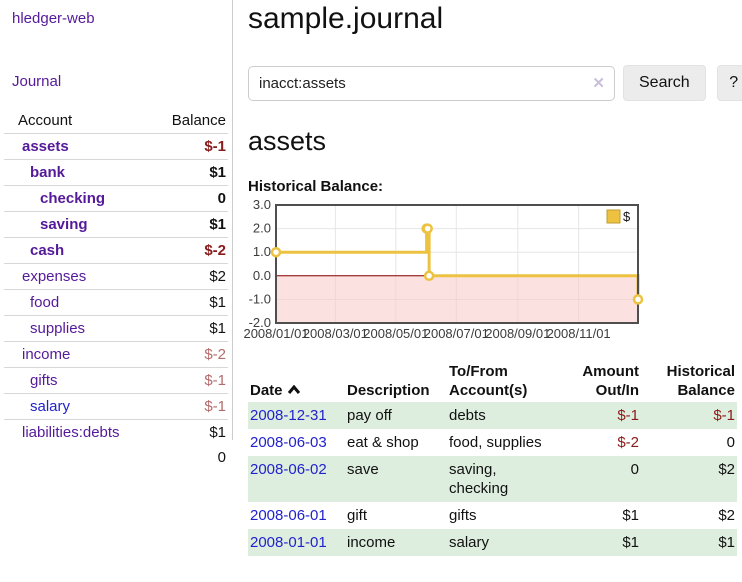  Describe the element at coordinates (50, 406) in the screenshot. I see `account-link: salary` at that location.